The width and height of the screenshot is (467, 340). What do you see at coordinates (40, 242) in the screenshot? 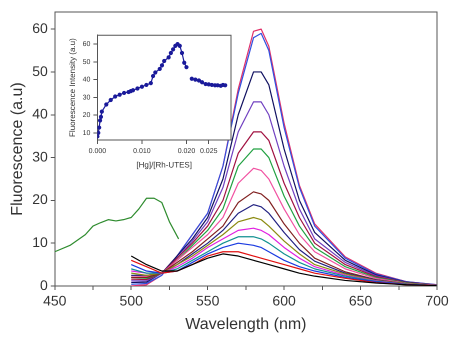
I see `y-tick-label: 10` at bounding box center [40, 242].